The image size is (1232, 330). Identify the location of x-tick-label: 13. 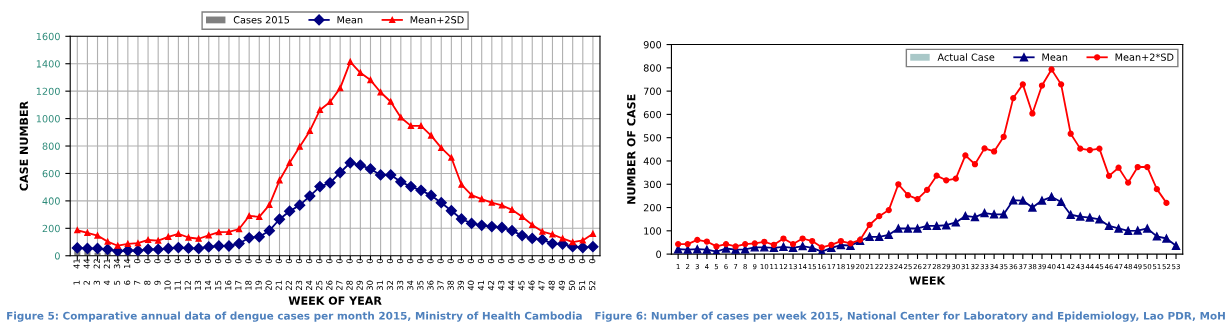
(198, 285).